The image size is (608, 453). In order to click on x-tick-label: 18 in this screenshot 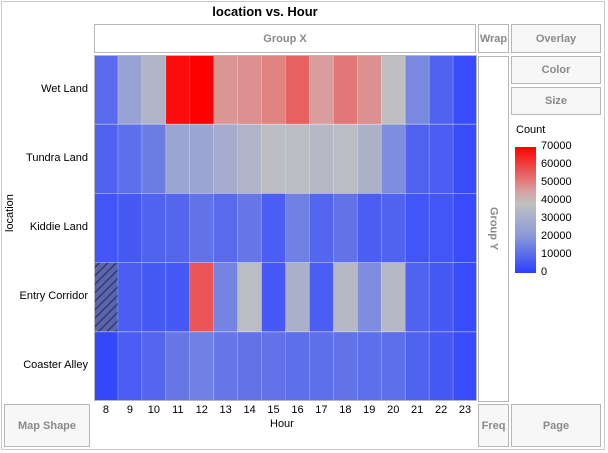, I will do `click(345, 410)`.